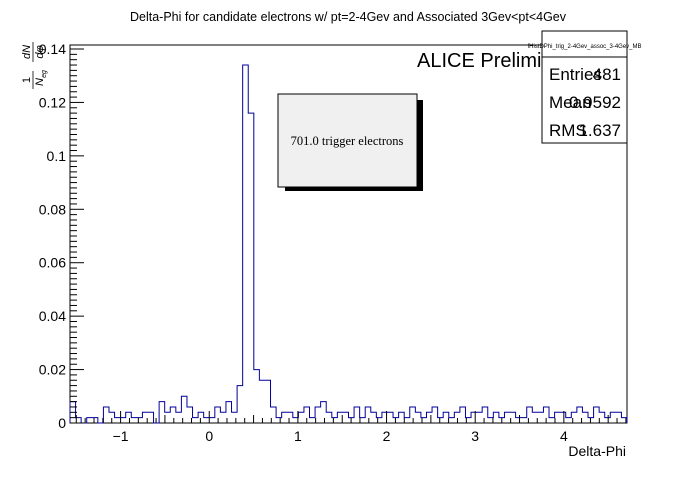 The height and width of the screenshot is (477, 696). Describe the element at coordinates (40, 51) in the screenshot. I see `y-label-dphi: dφ` at that location.